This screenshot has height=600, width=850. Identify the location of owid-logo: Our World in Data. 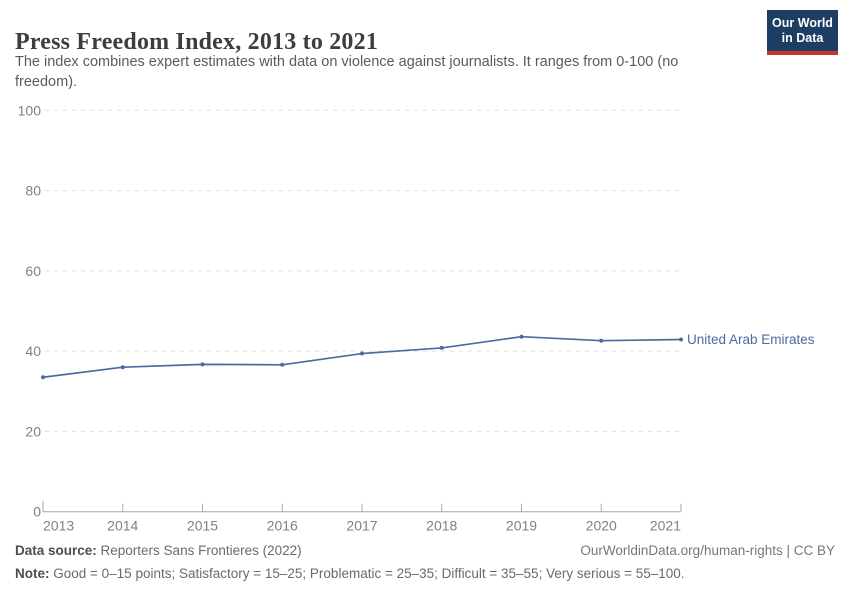
(802, 32).